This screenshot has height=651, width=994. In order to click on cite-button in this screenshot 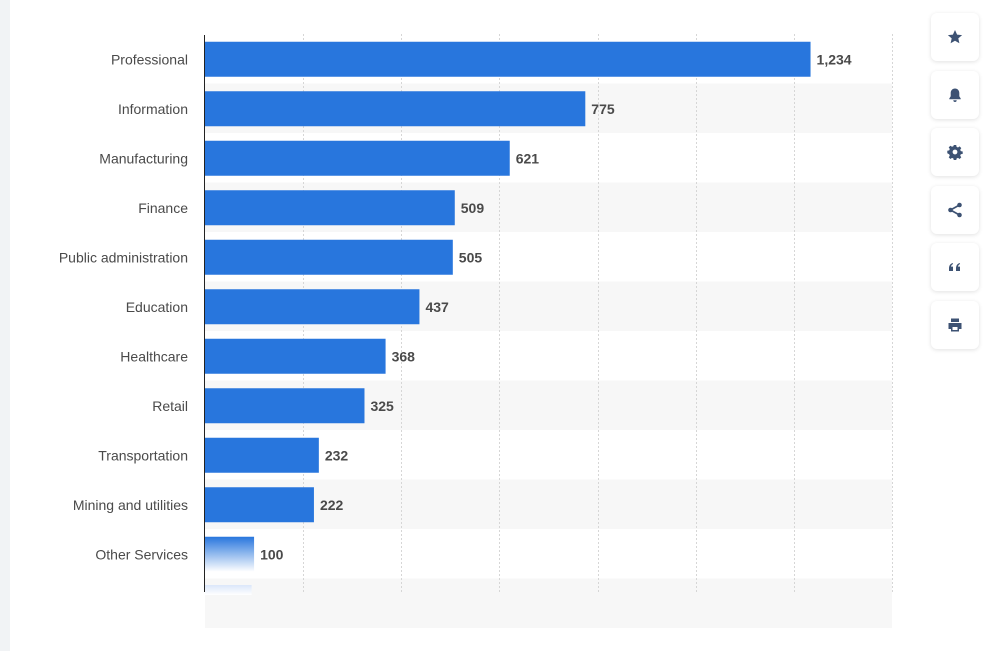, I will do `click(955, 267)`.